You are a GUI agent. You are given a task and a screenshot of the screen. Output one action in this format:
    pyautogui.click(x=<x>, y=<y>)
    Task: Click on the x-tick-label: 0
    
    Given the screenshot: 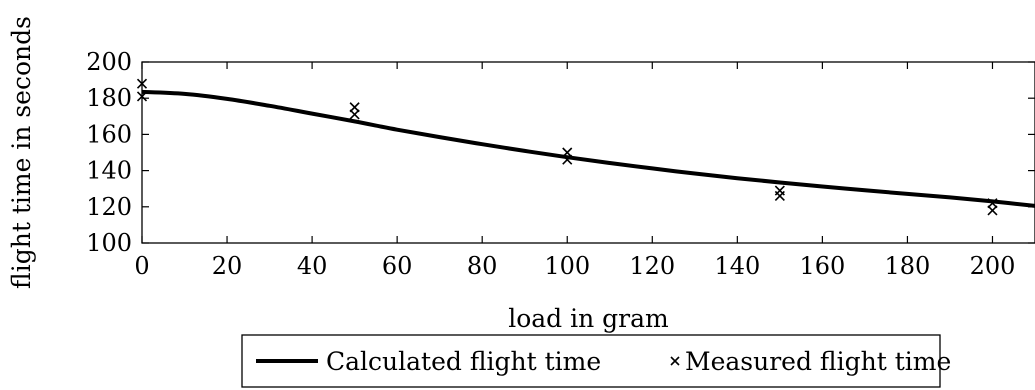 What is the action you would take?
    pyautogui.click(x=141, y=266)
    